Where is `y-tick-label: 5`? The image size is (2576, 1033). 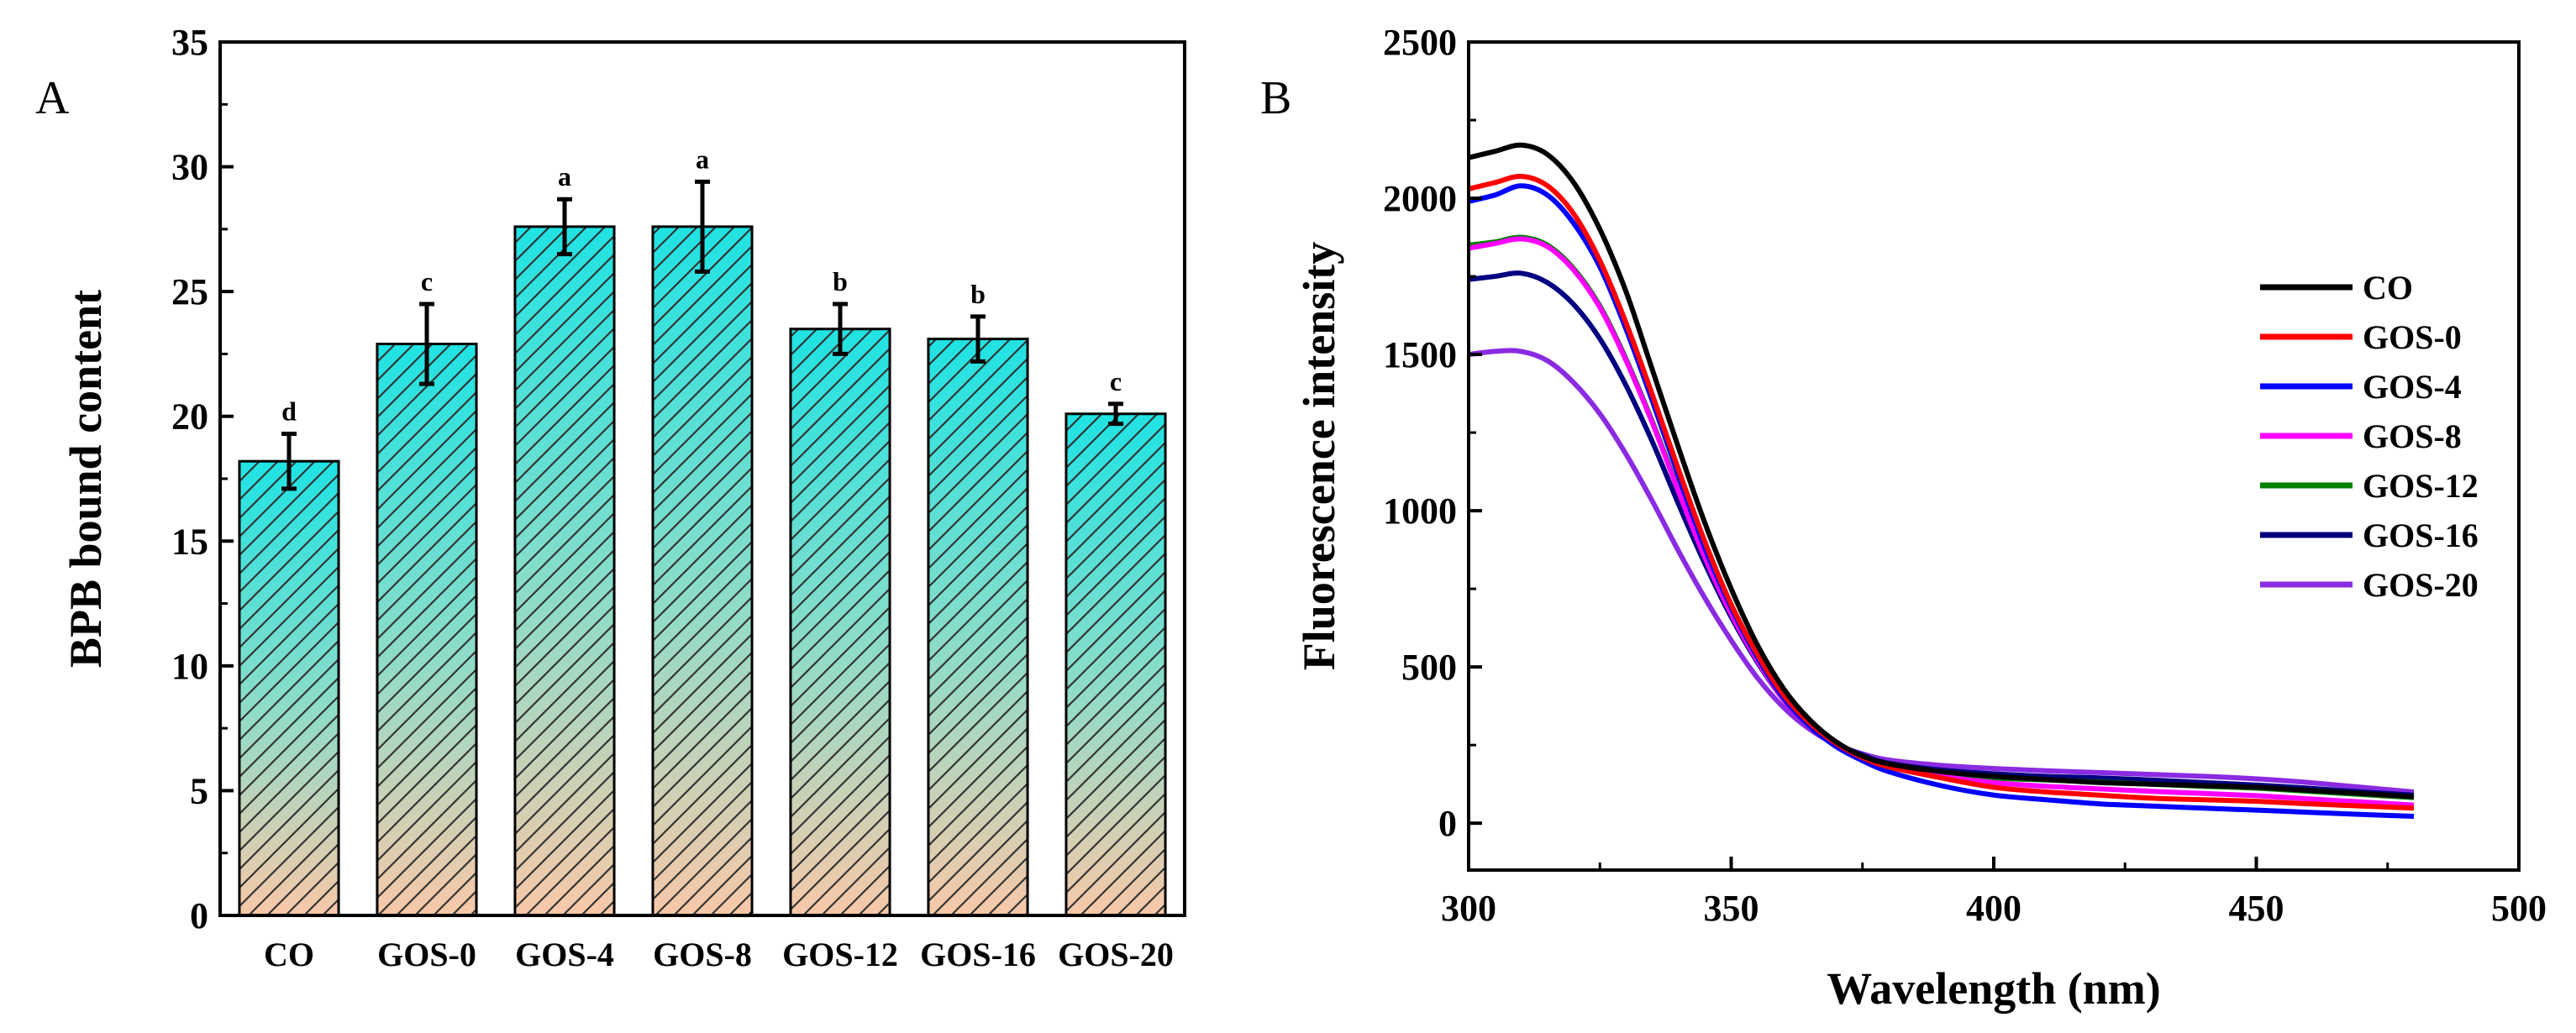 y-tick-label: 5 is located at coordinates (199, 790).